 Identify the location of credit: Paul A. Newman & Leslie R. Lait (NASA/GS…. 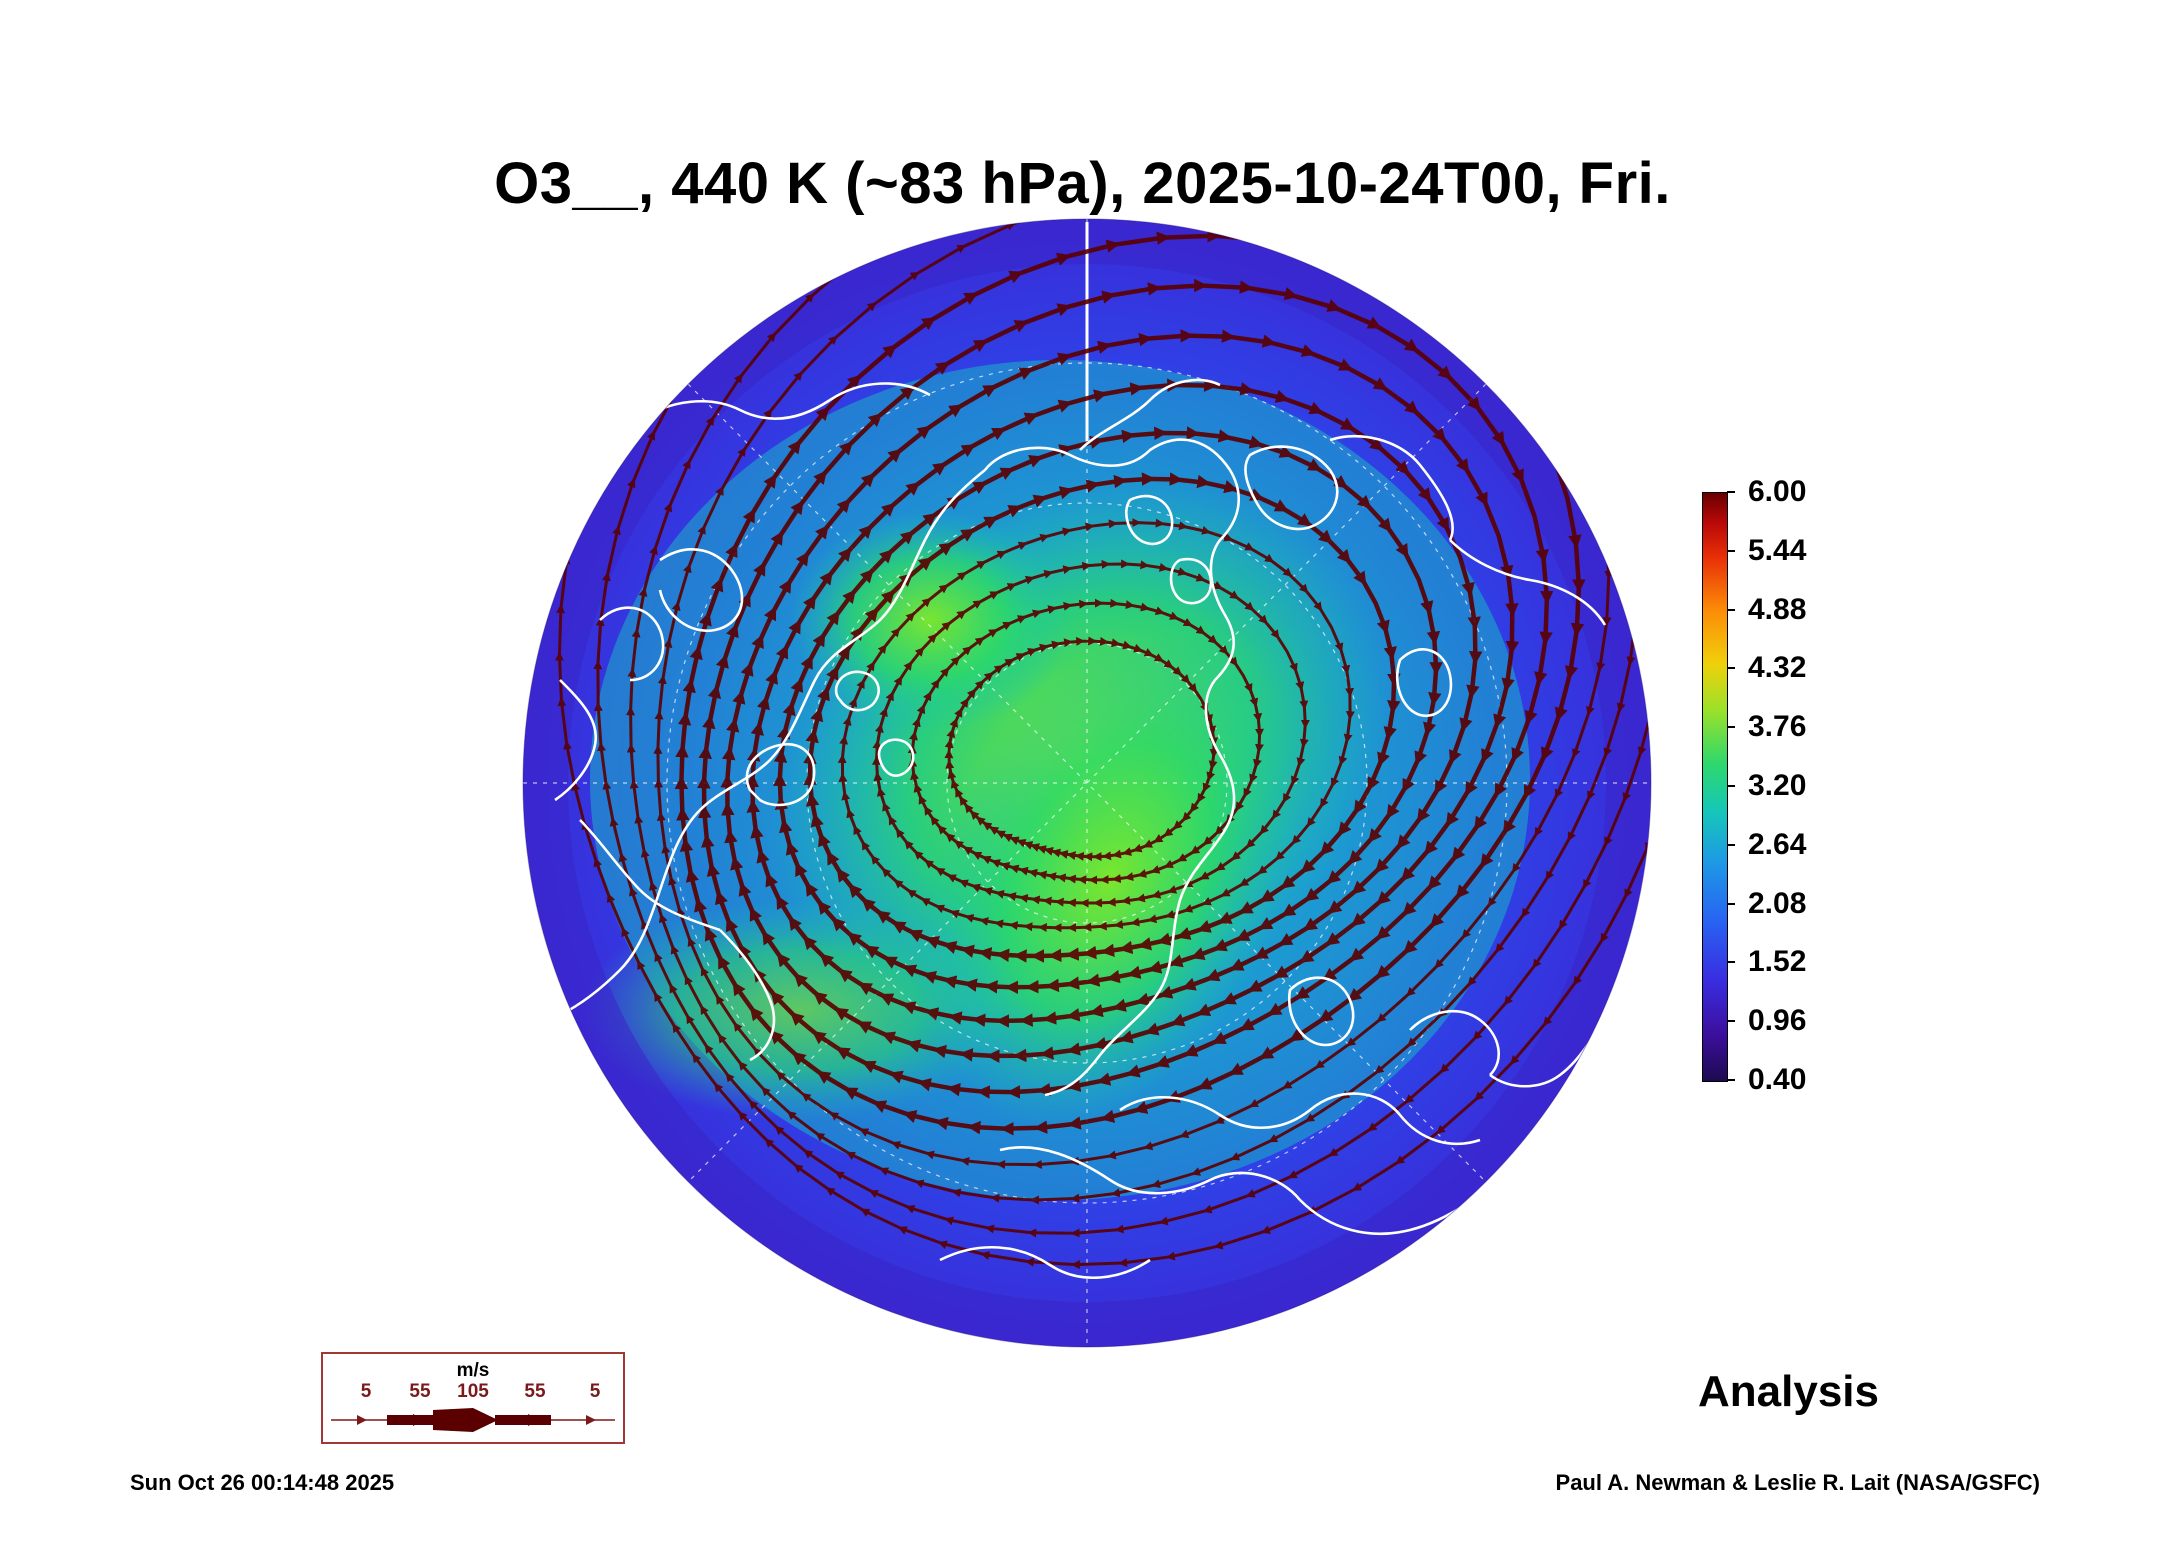
(1797, 1482).